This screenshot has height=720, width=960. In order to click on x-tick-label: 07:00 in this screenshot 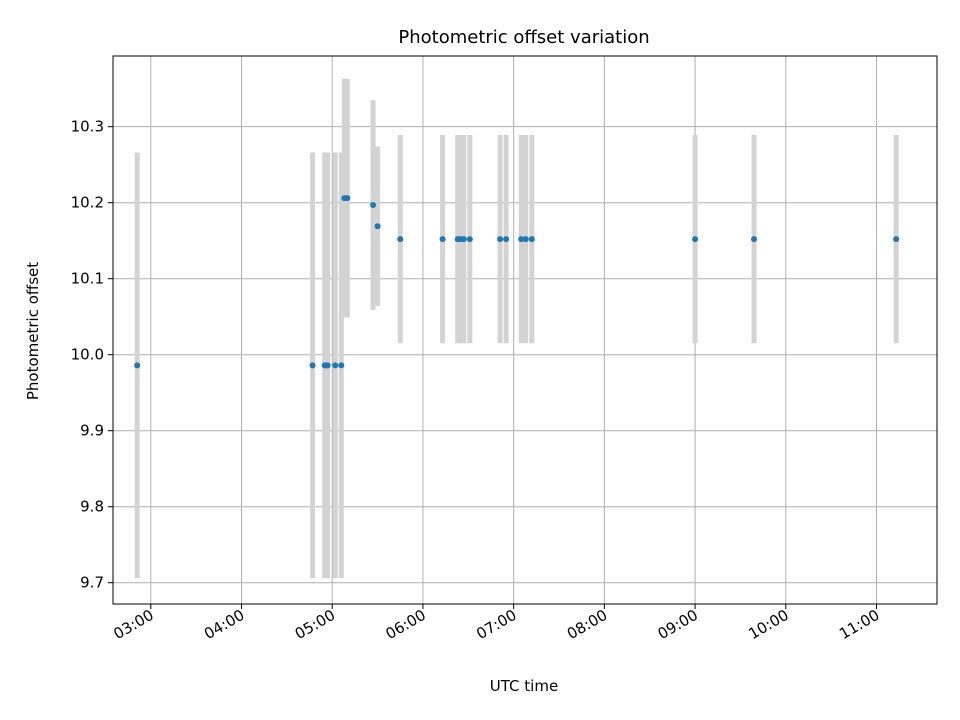, I will do `click(496, 624)`.